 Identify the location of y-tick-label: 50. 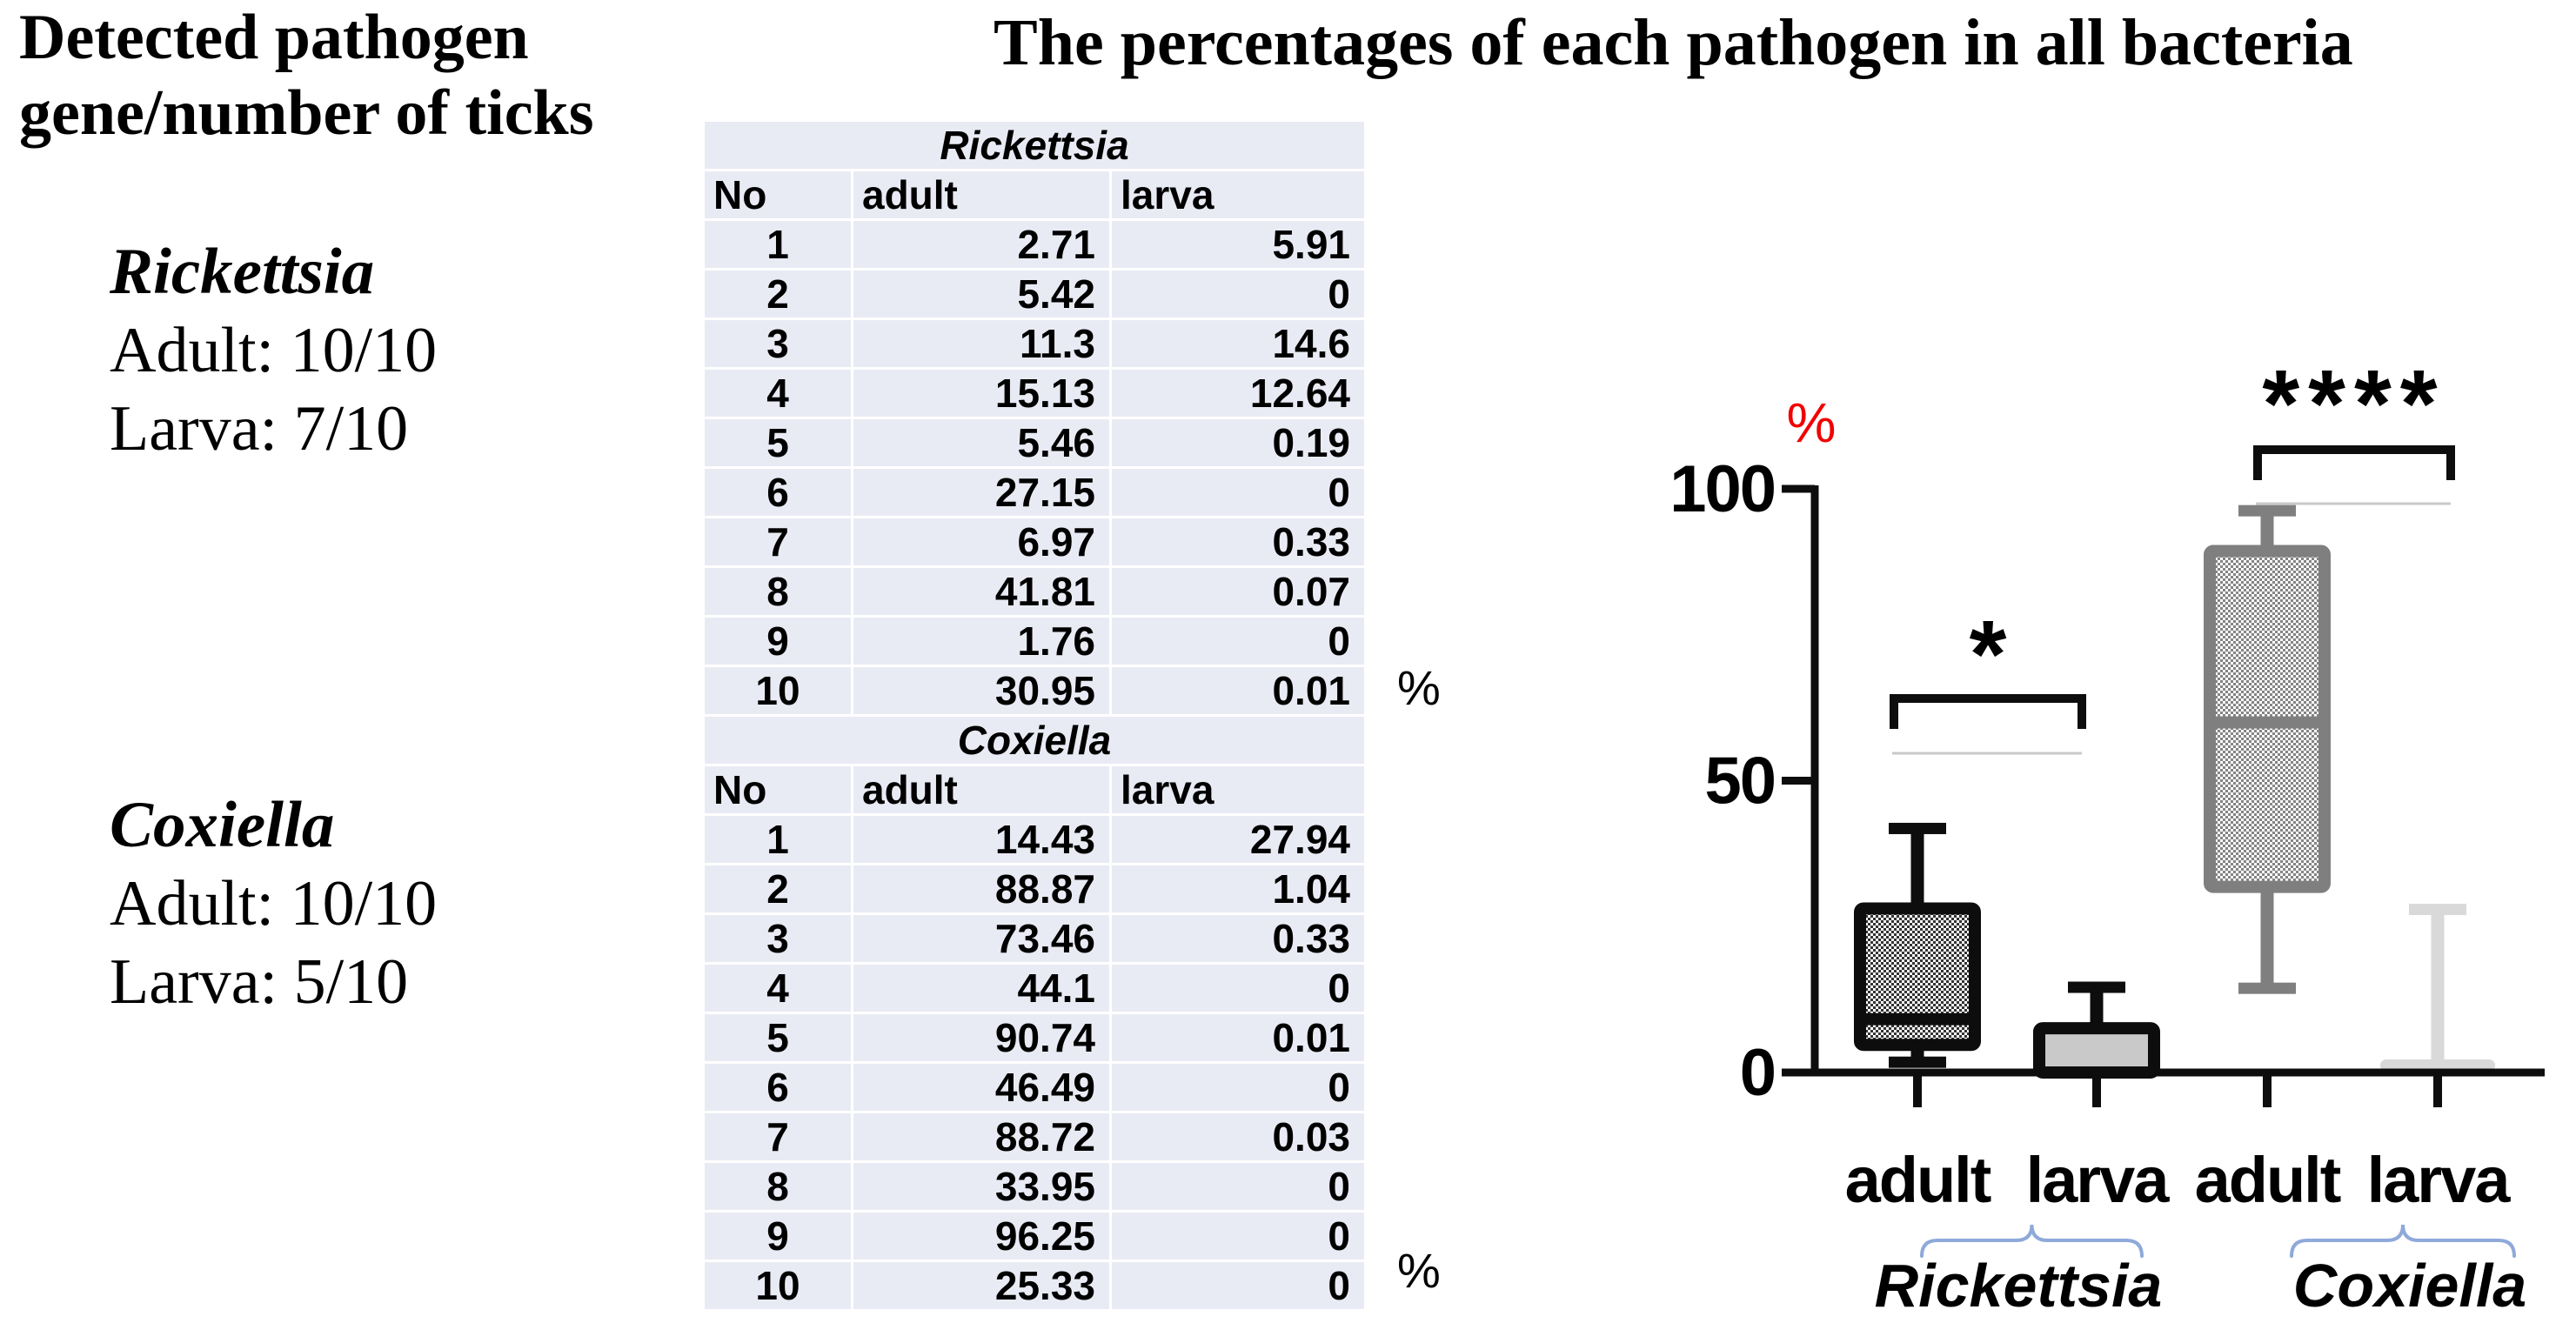
(1739, 782).